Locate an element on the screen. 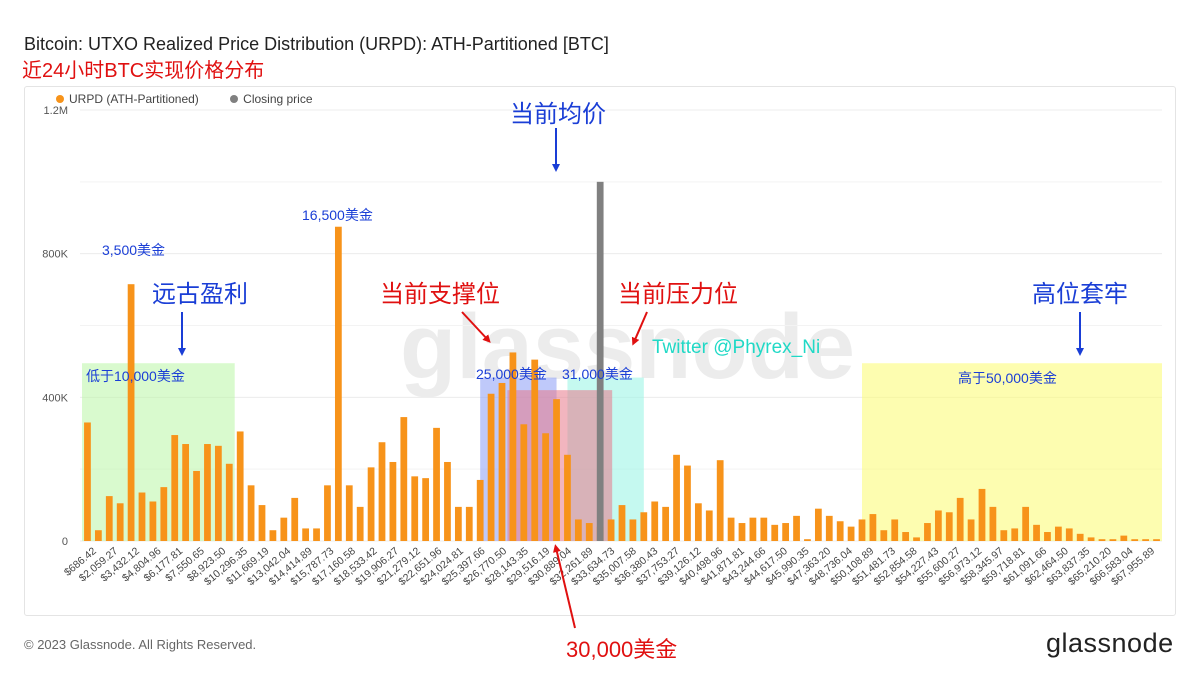 The height and width of the screenshot is (675, 1200). legend-item-closing: Closing price is located at coordinates (271, 99).